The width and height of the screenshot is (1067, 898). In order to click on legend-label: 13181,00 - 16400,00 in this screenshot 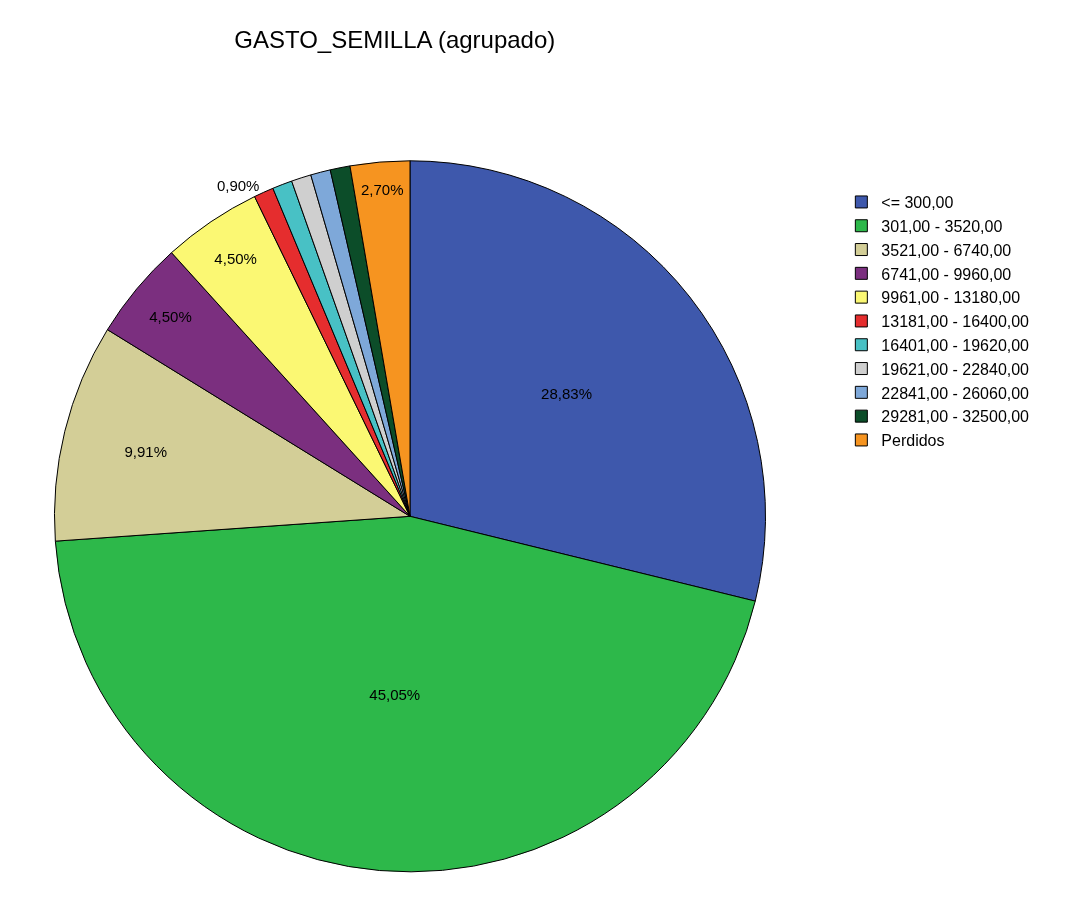, I will do `click(955, 322)`.